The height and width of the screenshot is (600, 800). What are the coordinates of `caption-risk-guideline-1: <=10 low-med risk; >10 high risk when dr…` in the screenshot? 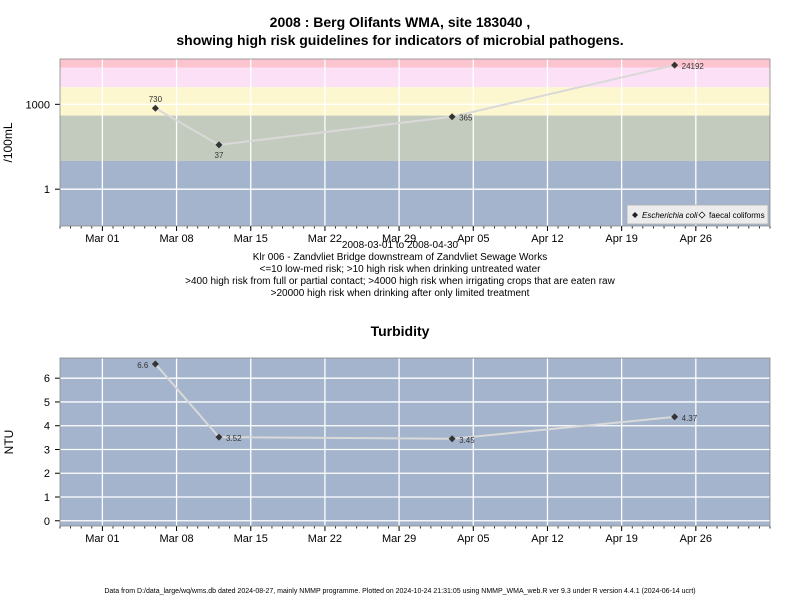 It's located at (400, 269).